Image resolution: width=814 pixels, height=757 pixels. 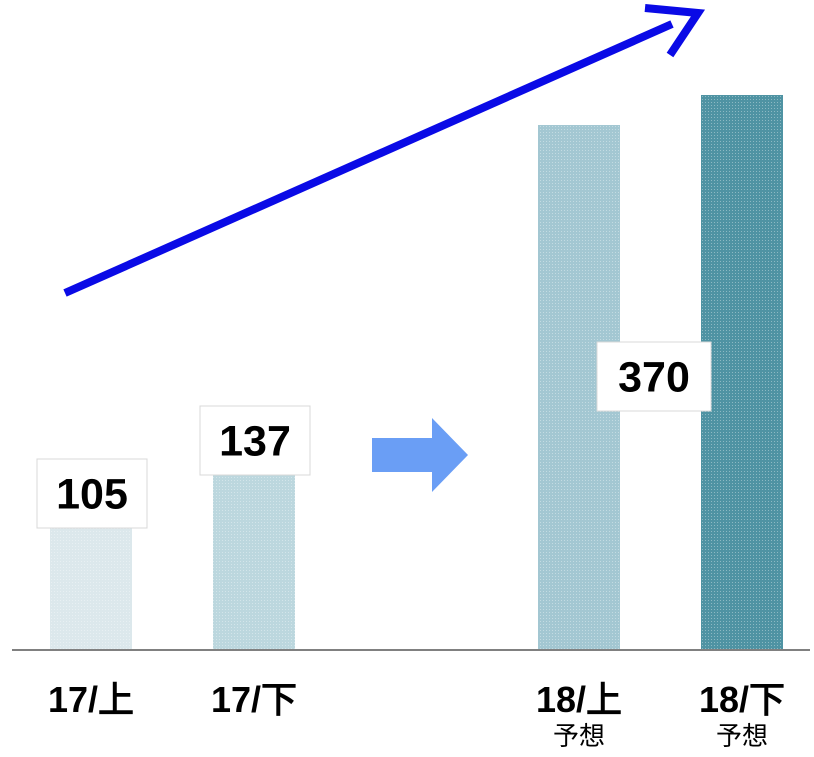 What do you see at coordinates (91, 699) in the screenshot?
I see `x-tick-label-1: 17/上` at bounding box center [91, 699].